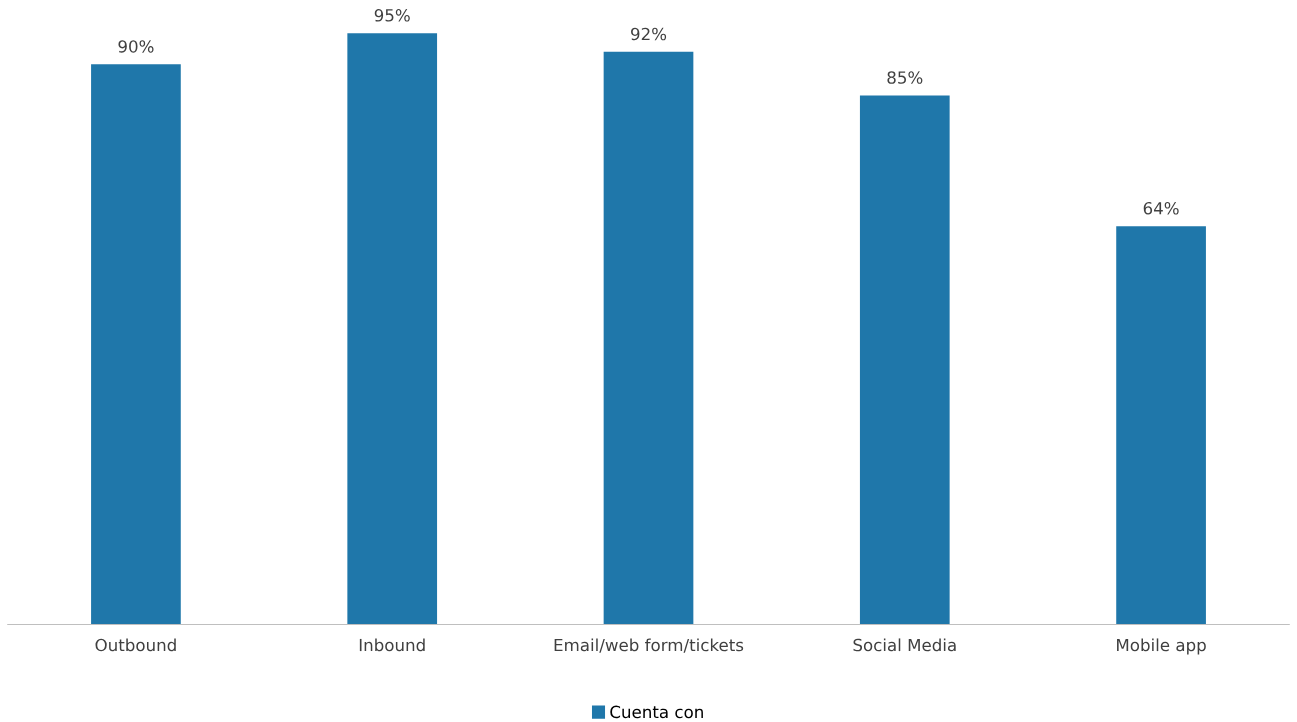 The width and height of the screenshot is (1297, 722). Describe the element at coordinates (905, 77) in the screenshot. I see `data-label: 85%` at that location.